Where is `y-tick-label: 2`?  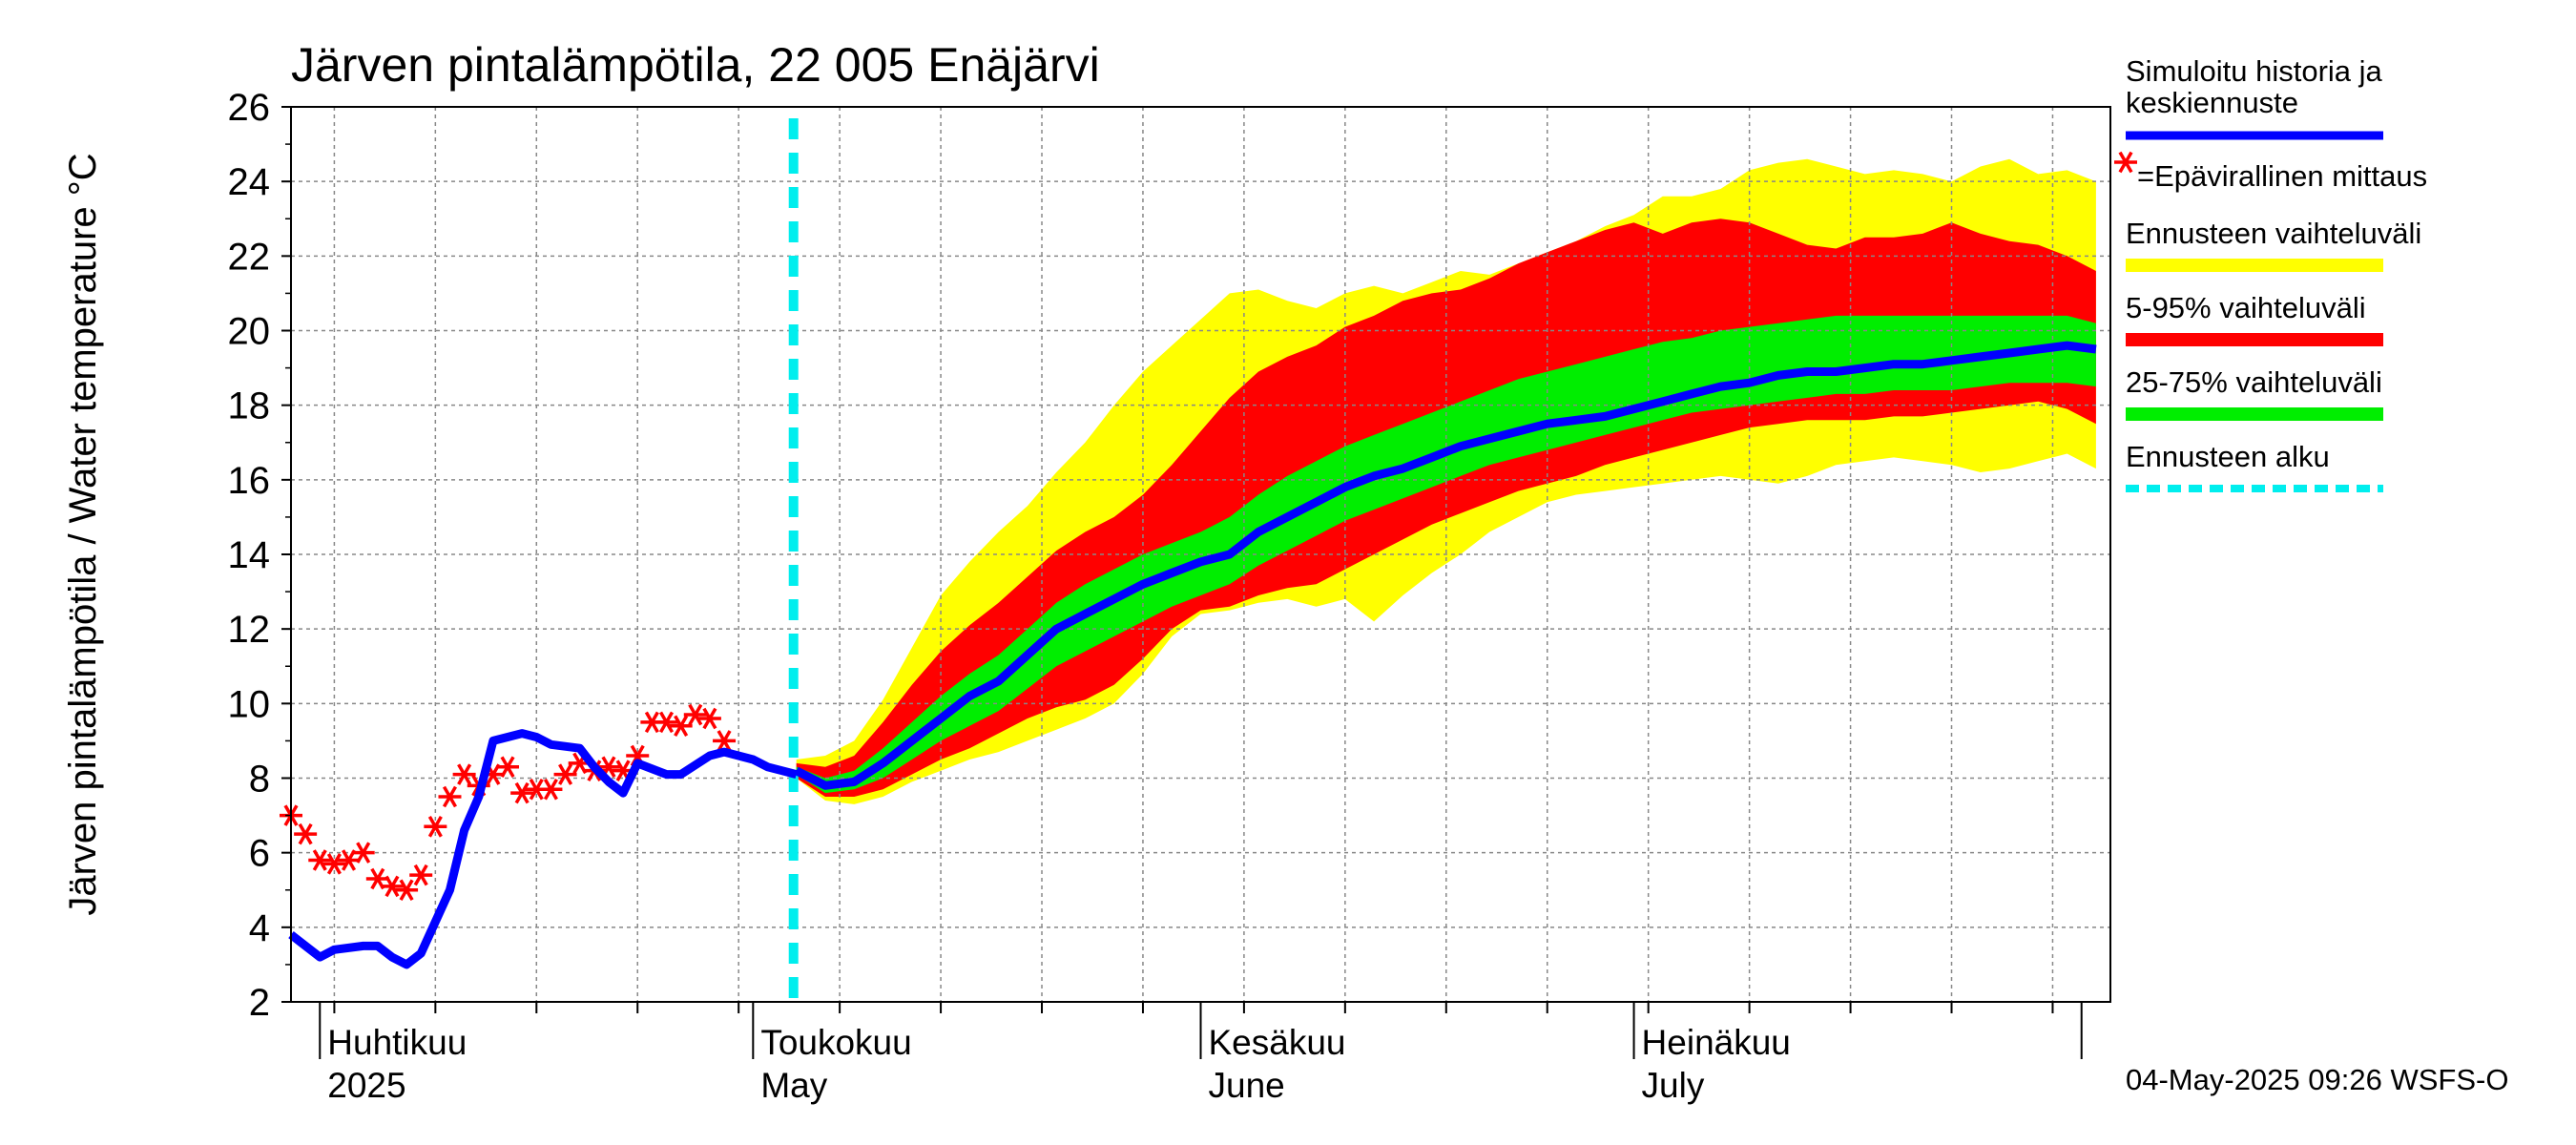
y-tick-label: 2 is located at coordinates (259, 1003).